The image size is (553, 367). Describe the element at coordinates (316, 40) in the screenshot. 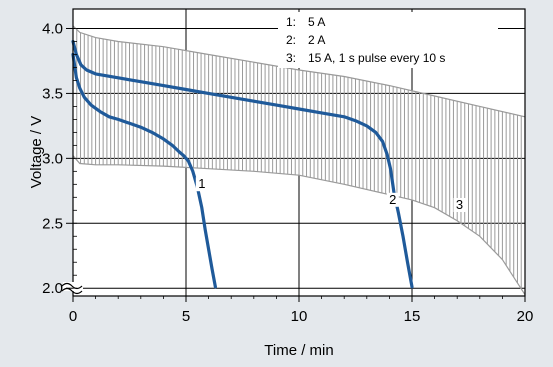

I see `legend-text: 2 A` at that location.